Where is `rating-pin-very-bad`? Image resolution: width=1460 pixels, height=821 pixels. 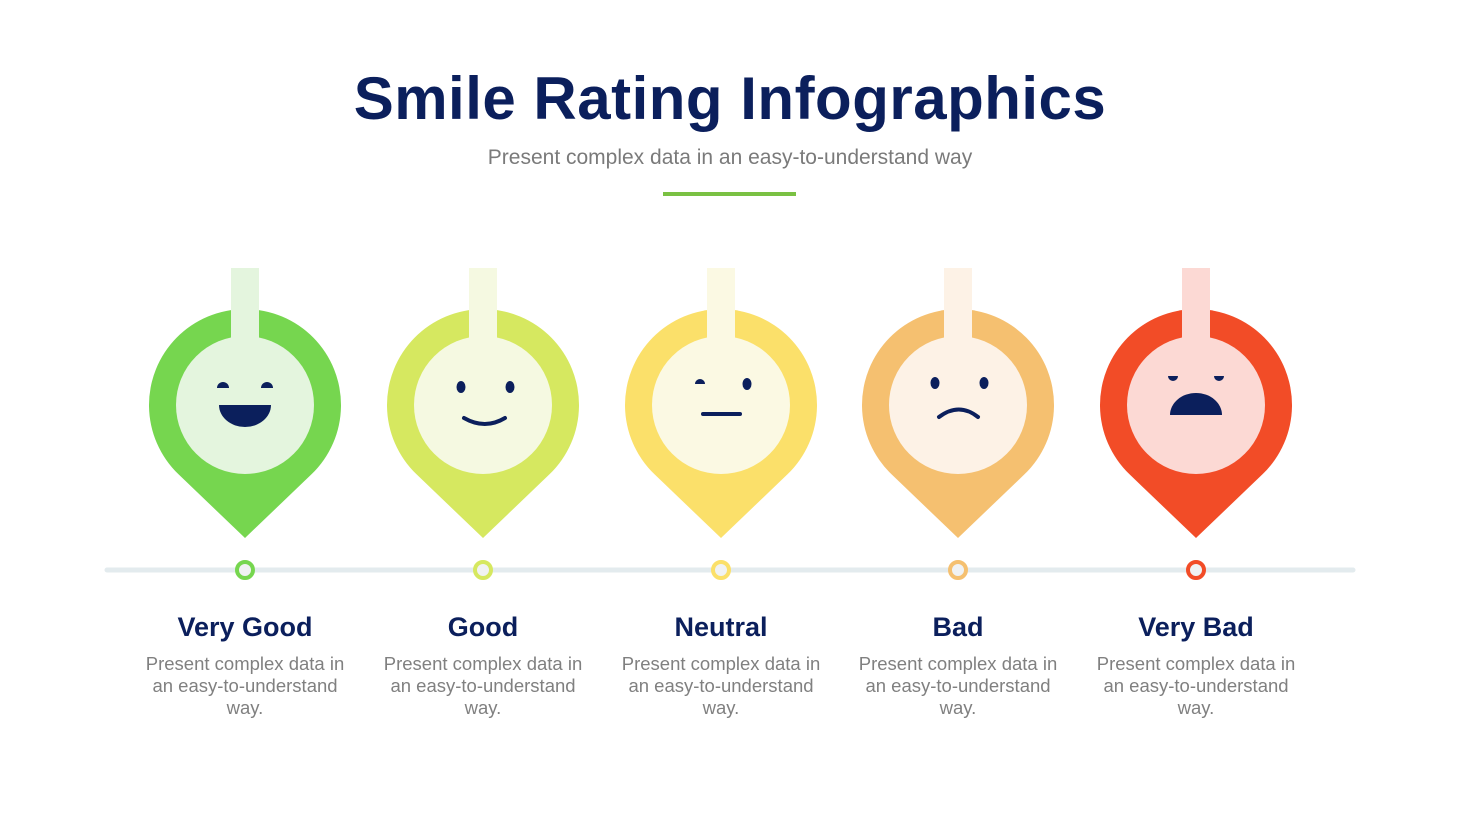
rating-pin-very-bad is located at coordinates (1196, 403).